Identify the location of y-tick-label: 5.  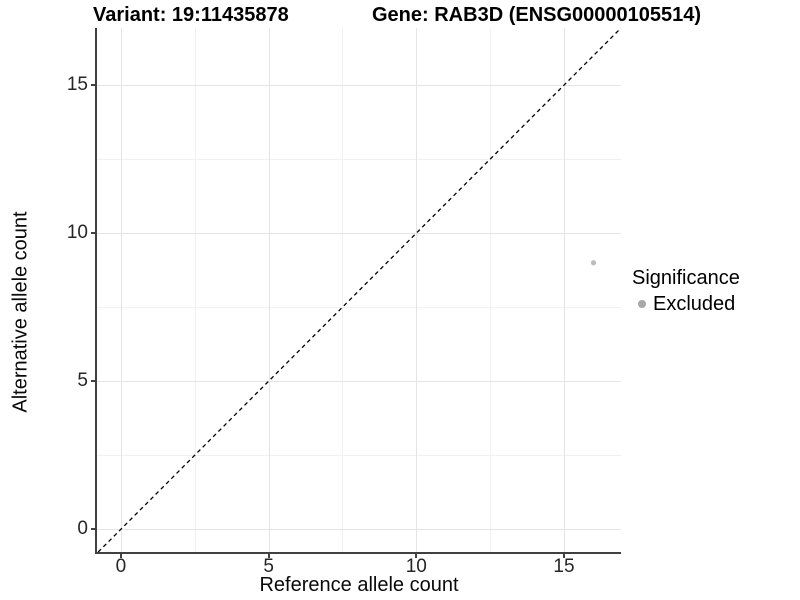
(82, 381).